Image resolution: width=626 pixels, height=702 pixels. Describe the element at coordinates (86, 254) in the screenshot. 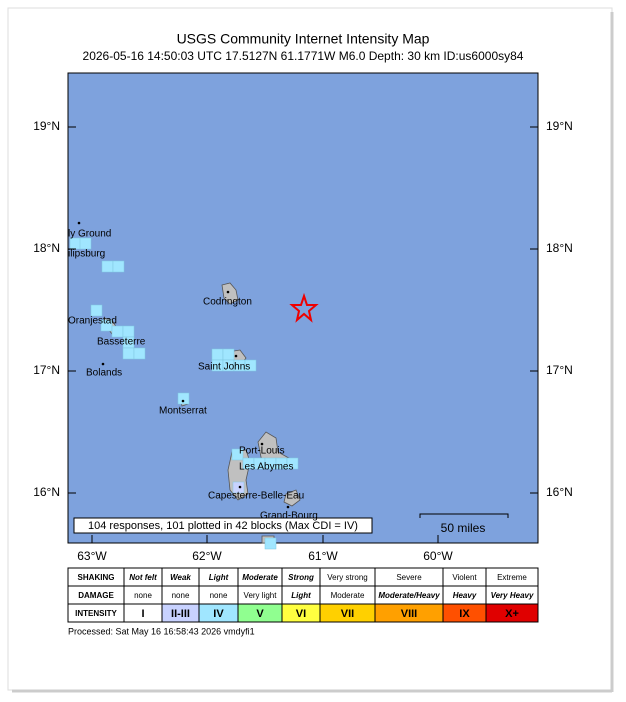

I see `place-label: ilipsburg` at that location.